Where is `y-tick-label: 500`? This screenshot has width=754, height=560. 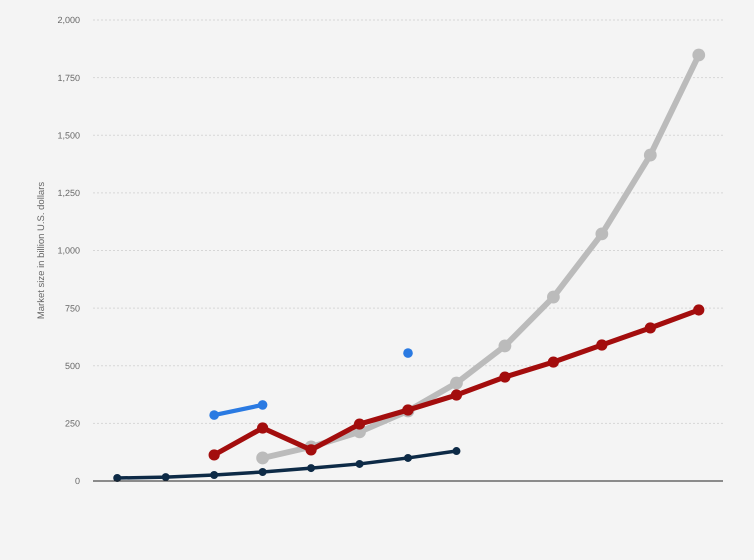
y-tick-label: 500 is located at coordinates (72, 365).